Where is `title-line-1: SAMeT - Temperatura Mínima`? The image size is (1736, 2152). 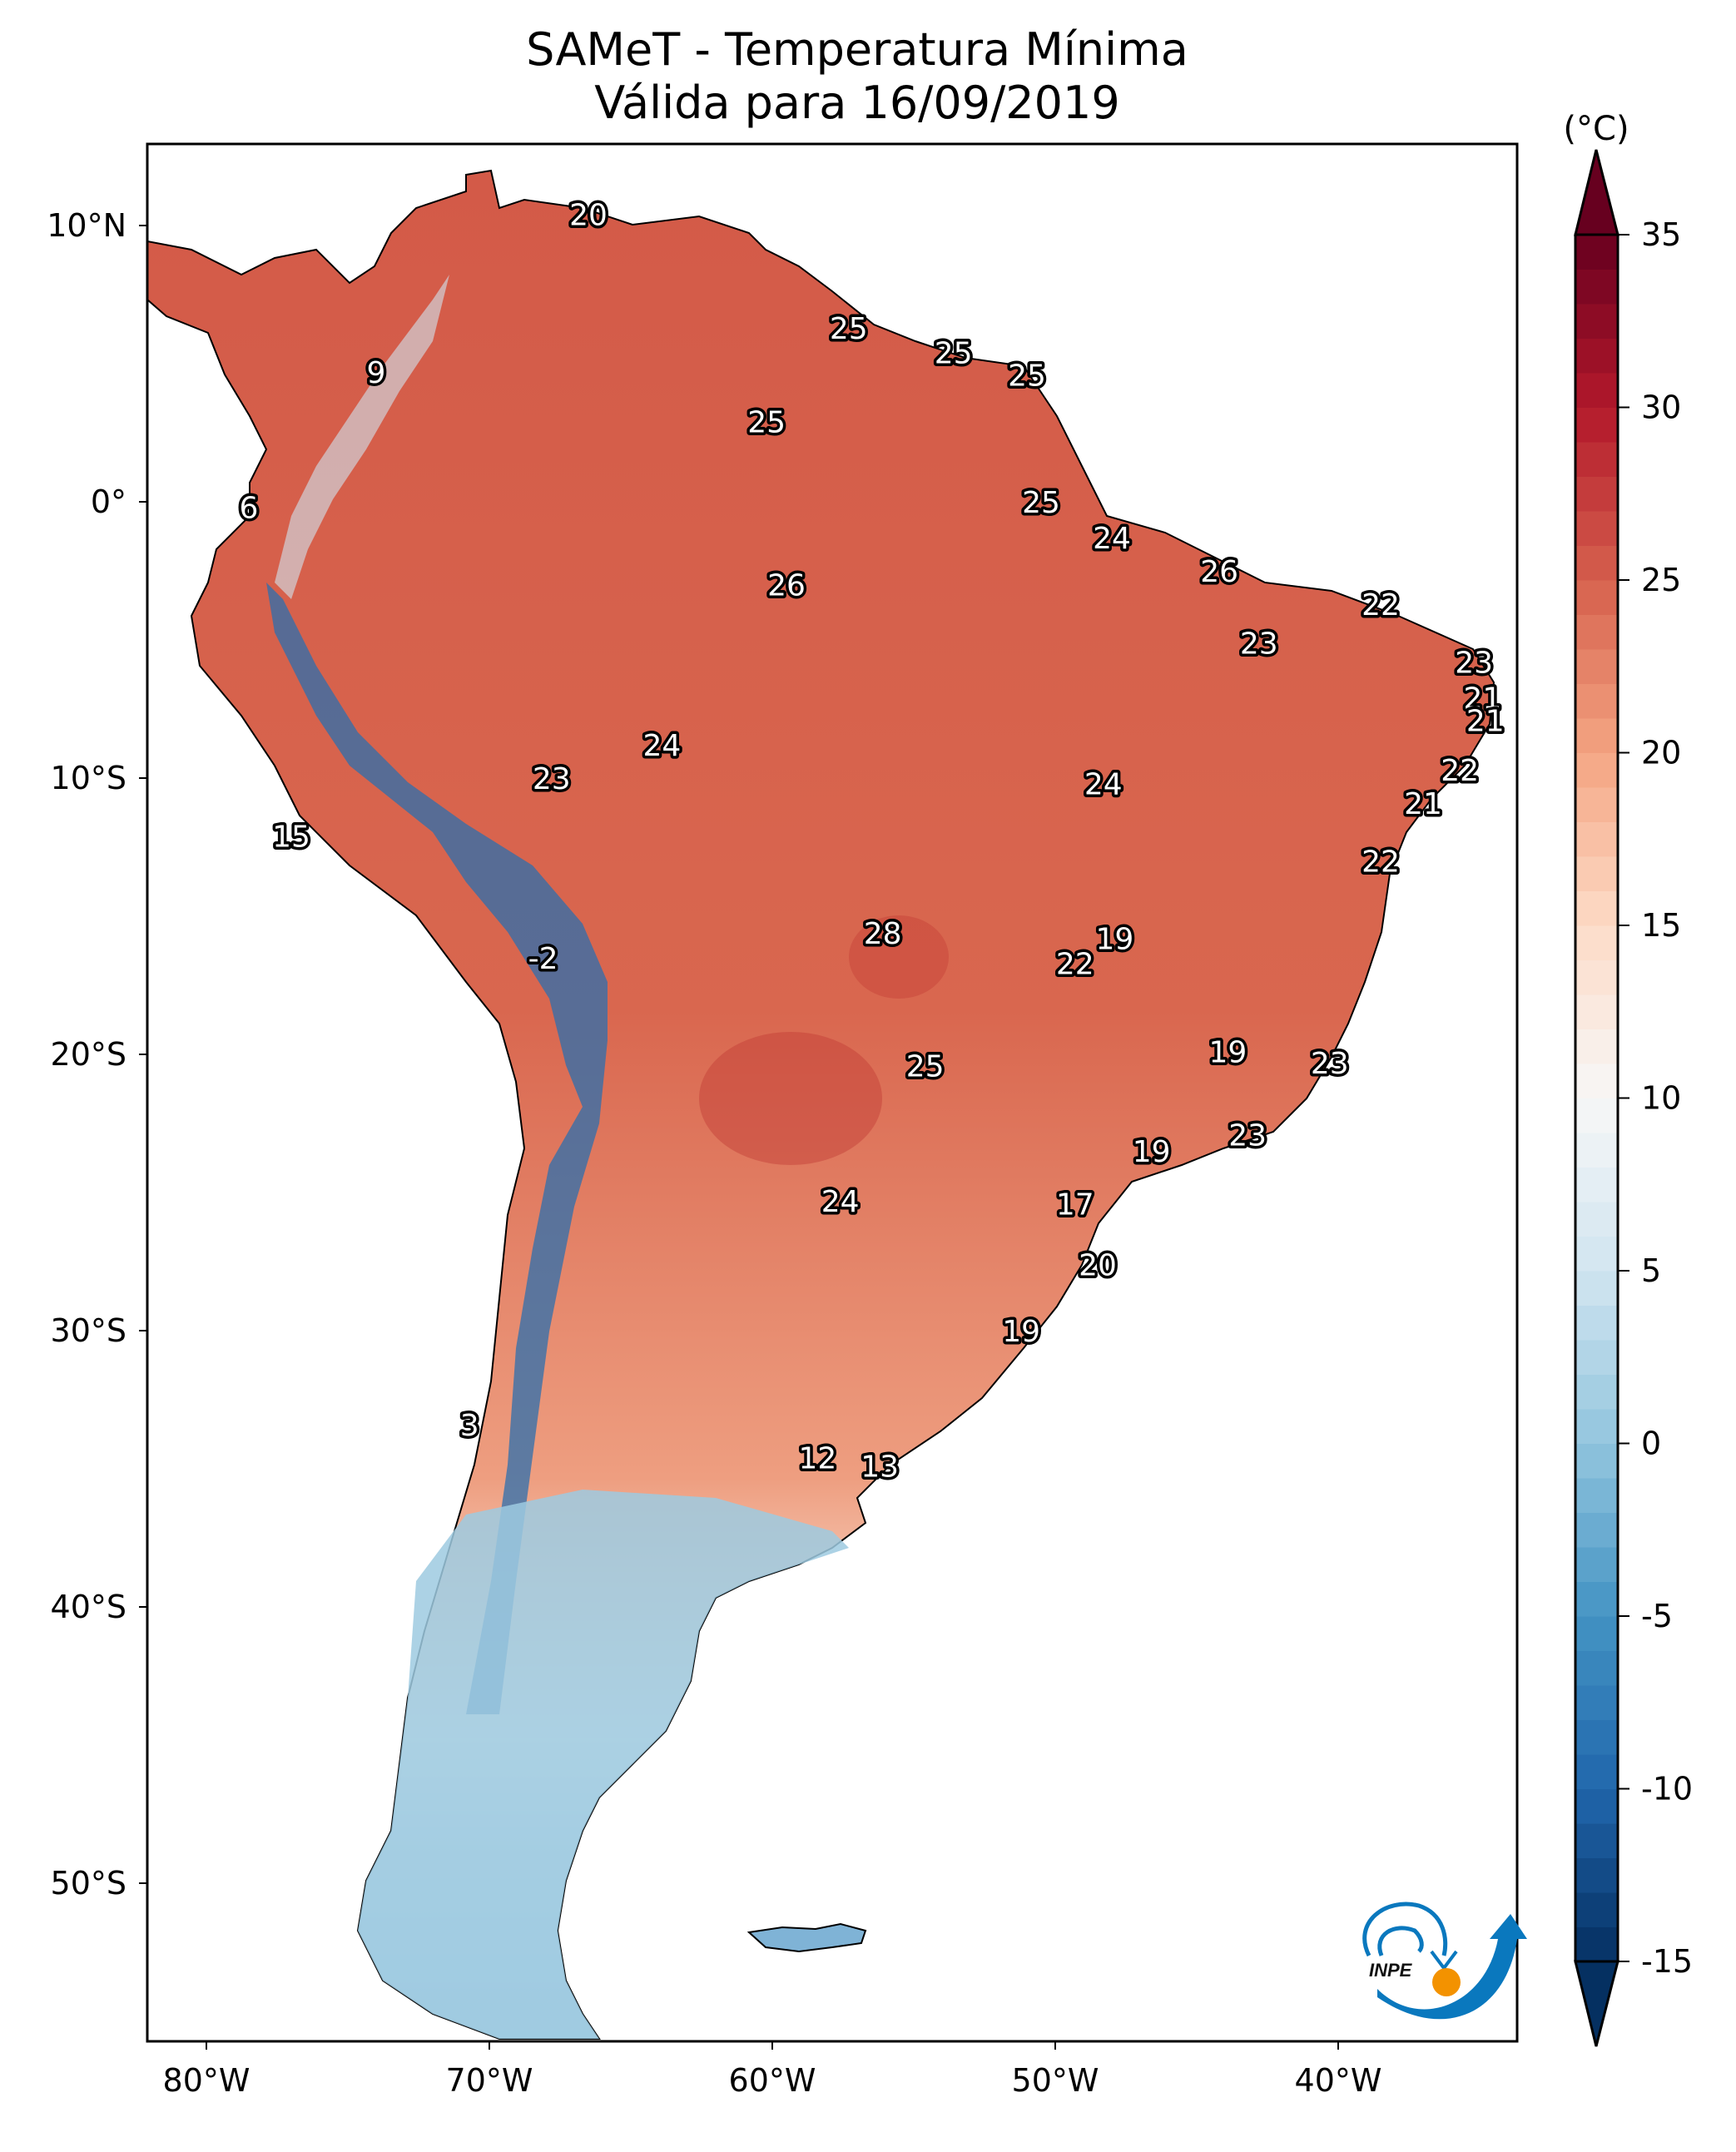 title-line-1: SAMeT - Temperatura Mínima is located at coordinates (857, 49).